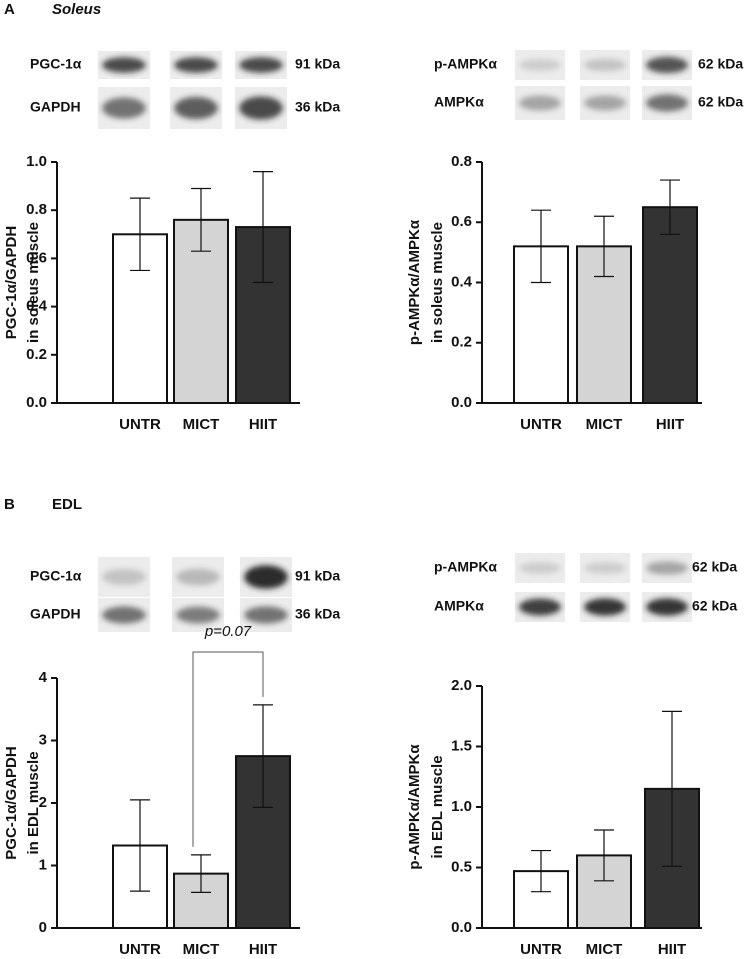 This screenshot has height=959, width=752. I want to click on y-tick-label: 2, so click(43, 802).